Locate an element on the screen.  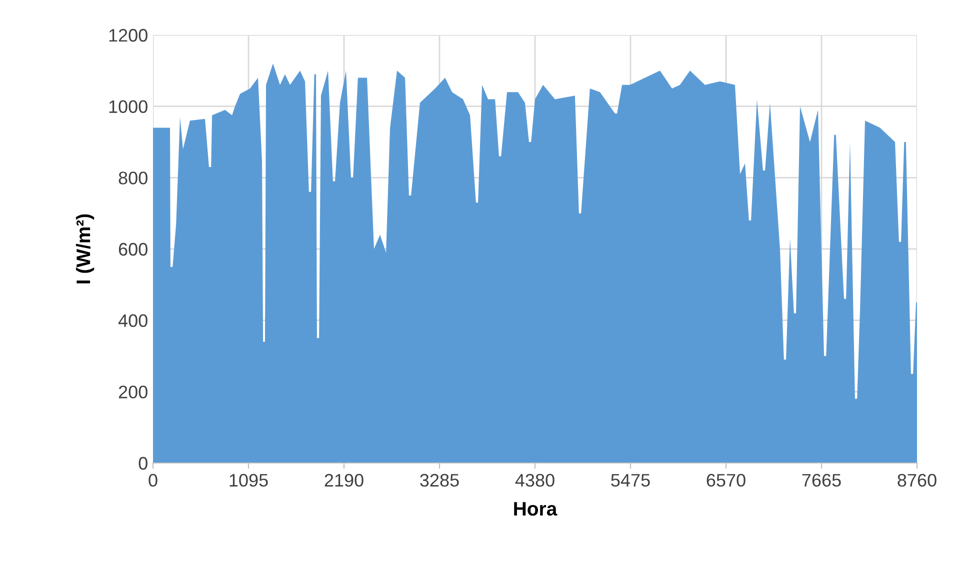
x-tick-label: 4380 is located at coordinates (534, 480).